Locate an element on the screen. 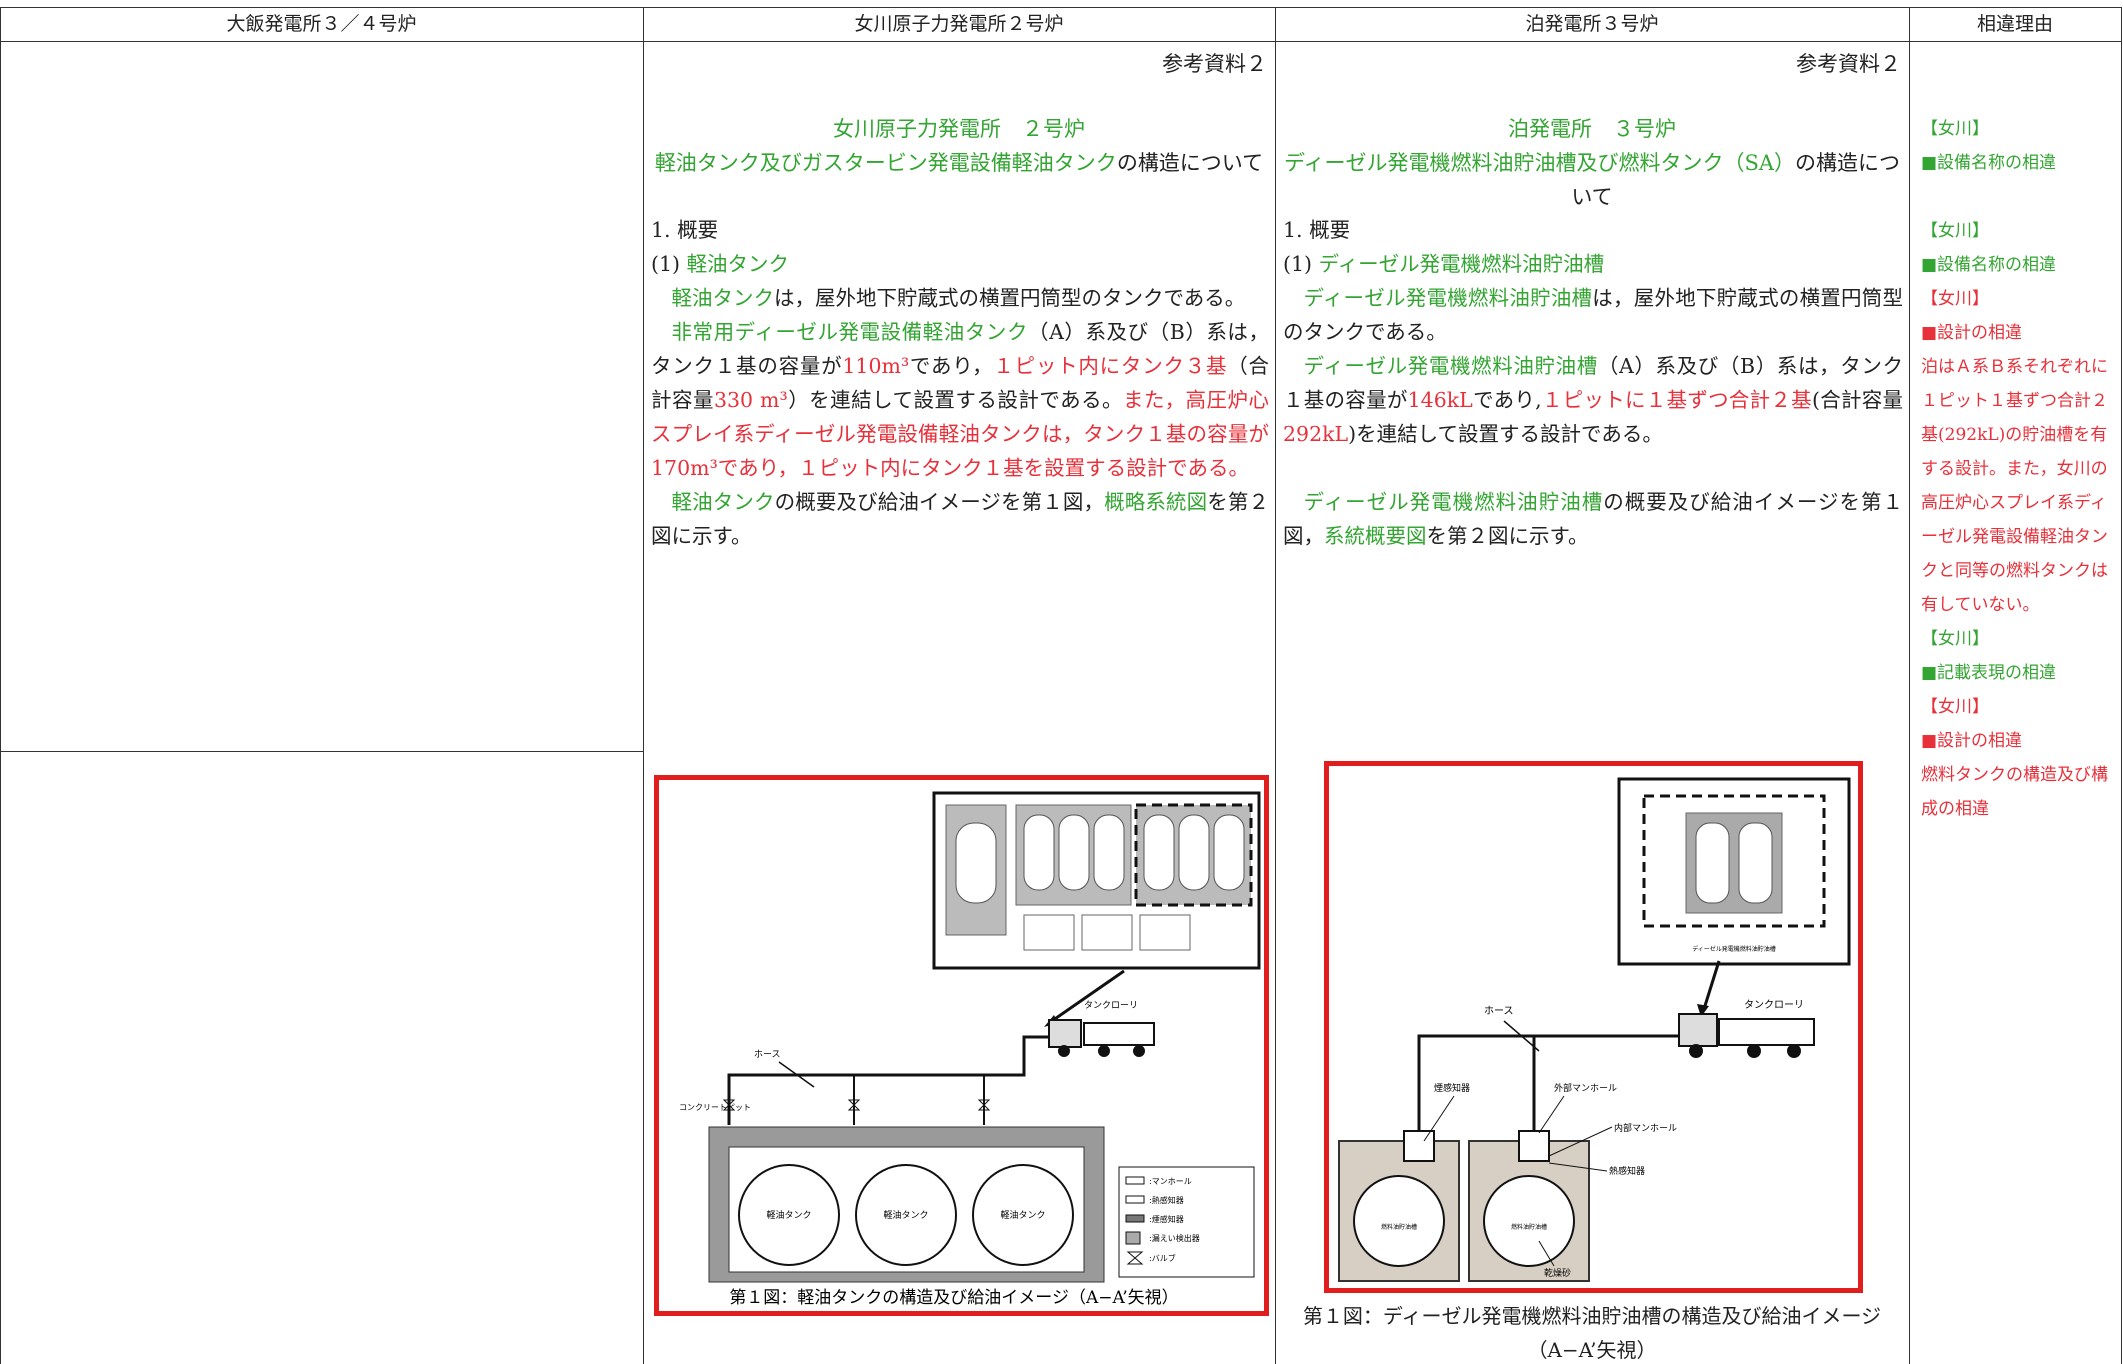 This screenshot has width=2123, height=1364. paragraph: 軽油タンクの概要及び給油イメージを第１図，概略系統図を第２図に示す。 is located at coordinates (960, 519).